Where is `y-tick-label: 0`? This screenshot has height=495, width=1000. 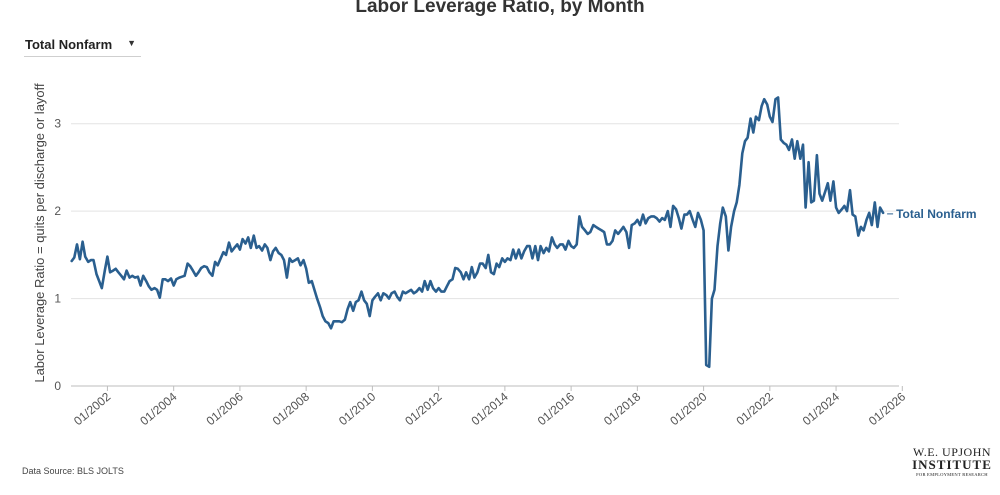 y-tick-label: 0 is located at coordinates (57, 386).